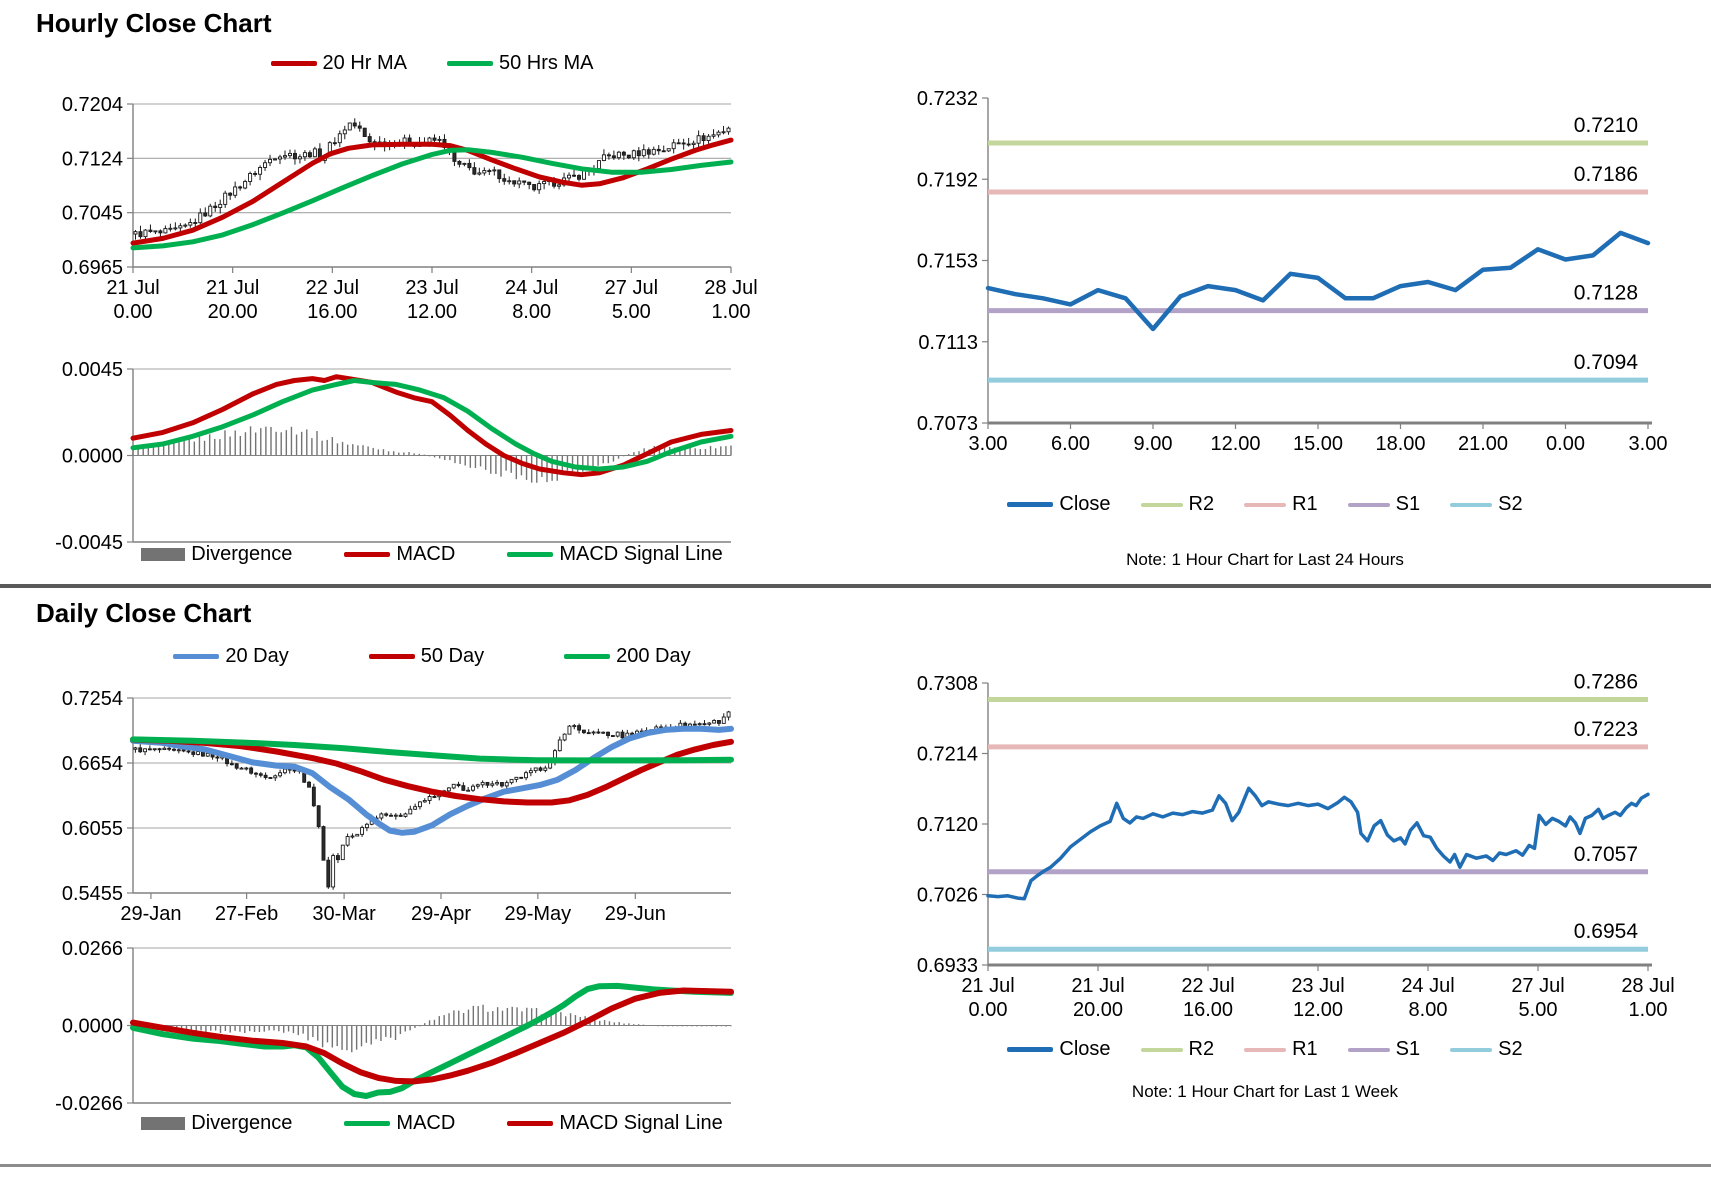  Describe the element at coordinates (947, 262) in the screenshot. I see `svg-text: 0.7153` at that location.